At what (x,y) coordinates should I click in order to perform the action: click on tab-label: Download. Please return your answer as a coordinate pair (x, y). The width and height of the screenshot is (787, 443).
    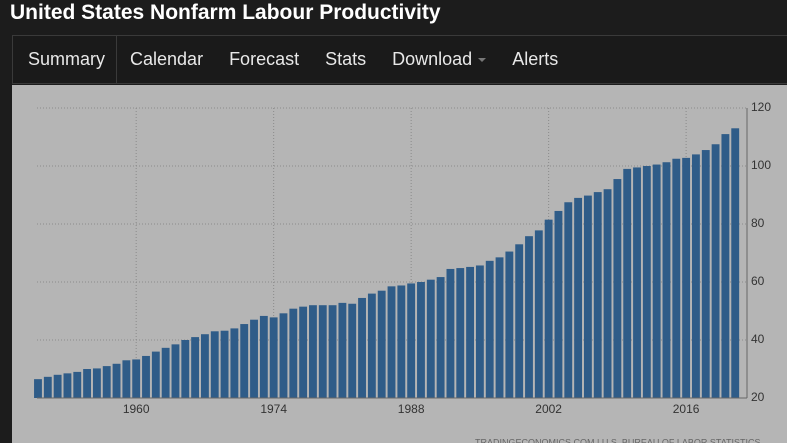
    Looking at the image, I should click on (432, 59).